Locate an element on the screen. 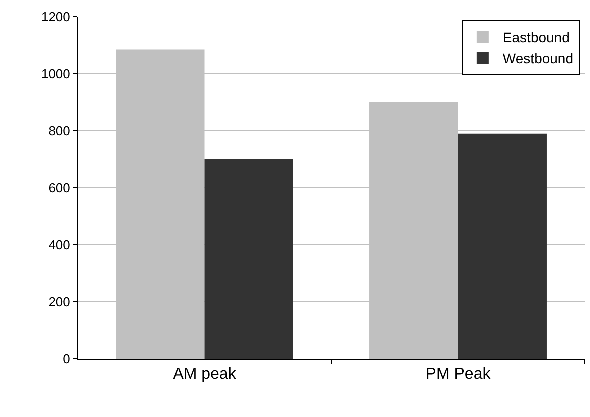  legend-label: Westbound is located at coordinates (538, 58).